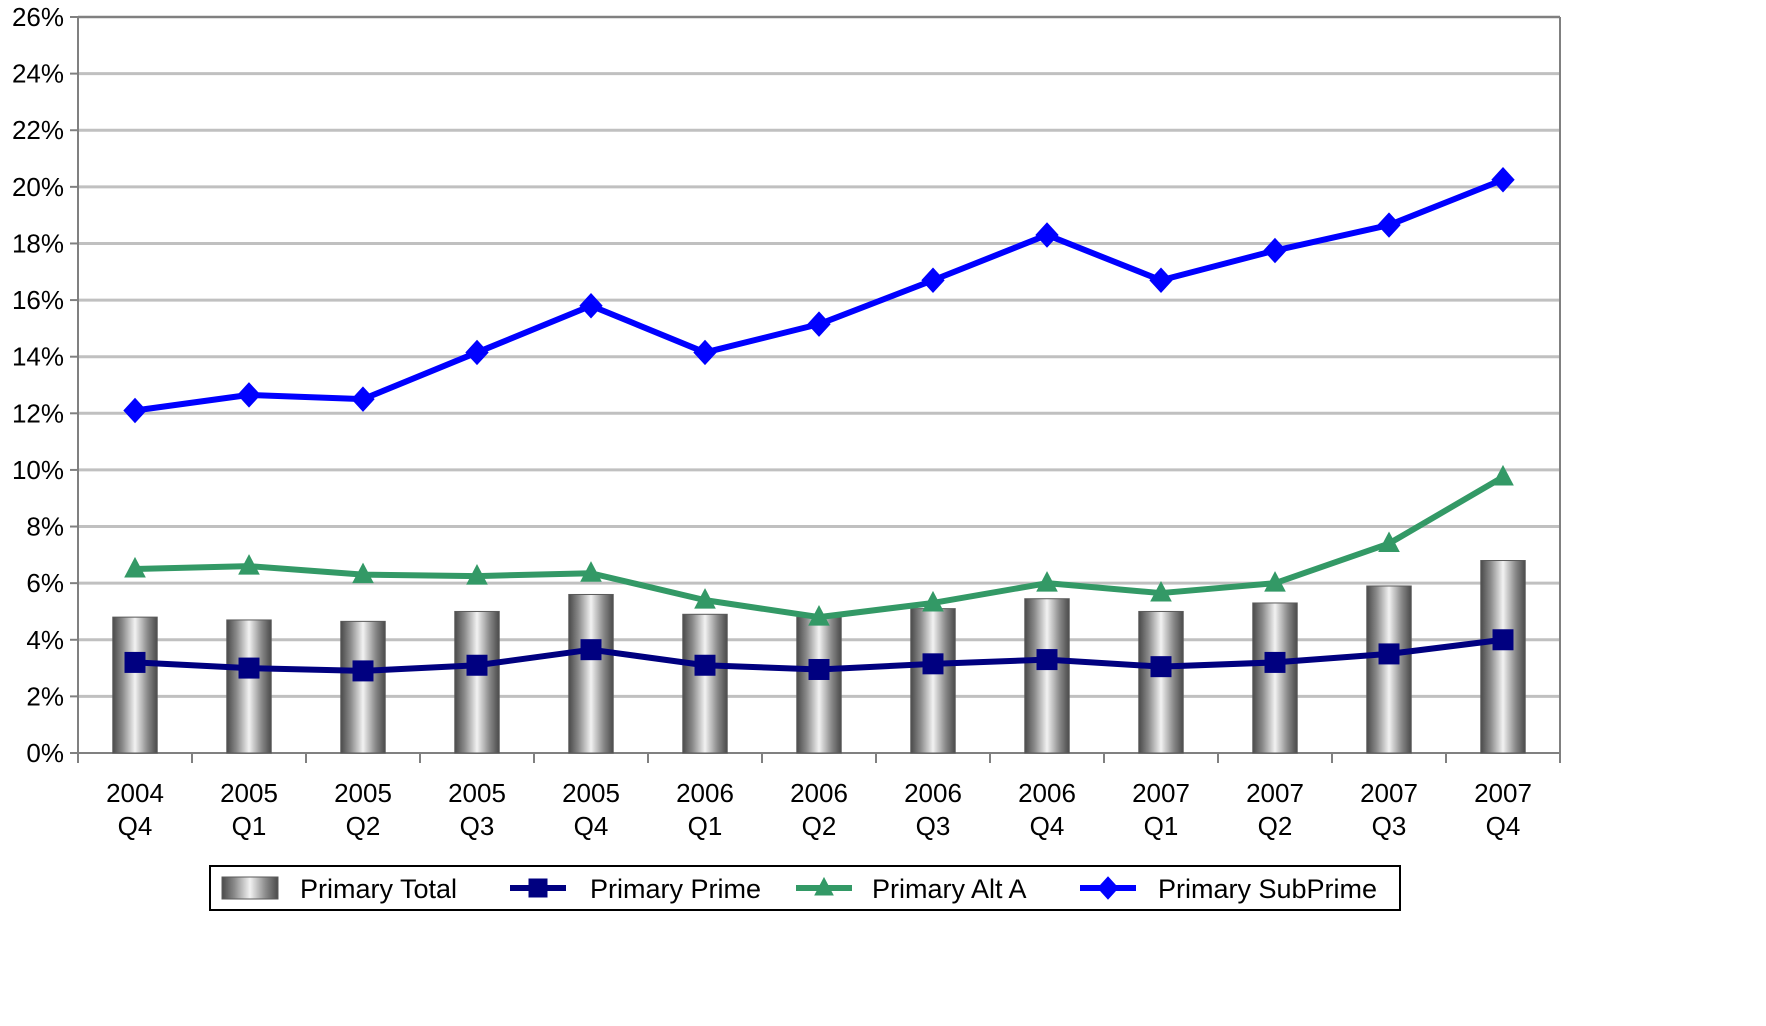 This screenshot has height=1026, width=1766. Describe the element at coordinates (38, 385) in the screenshot. I see `y-tick-labels: 0% 2% 4% 6% 8% 10% 12% 14% 16% 18% 20% 22% 24% 26%` at that location.